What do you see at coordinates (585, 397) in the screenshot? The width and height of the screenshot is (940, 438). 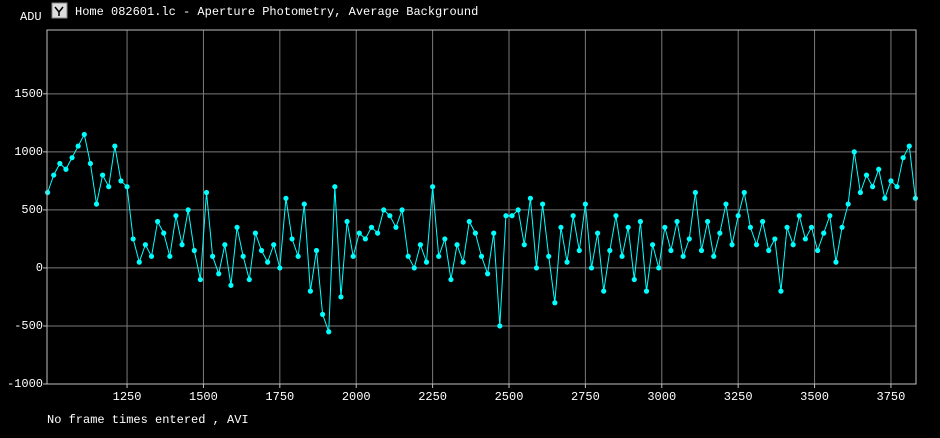 I see `x-tick-label: 2750` at bounding box center [585, 397].